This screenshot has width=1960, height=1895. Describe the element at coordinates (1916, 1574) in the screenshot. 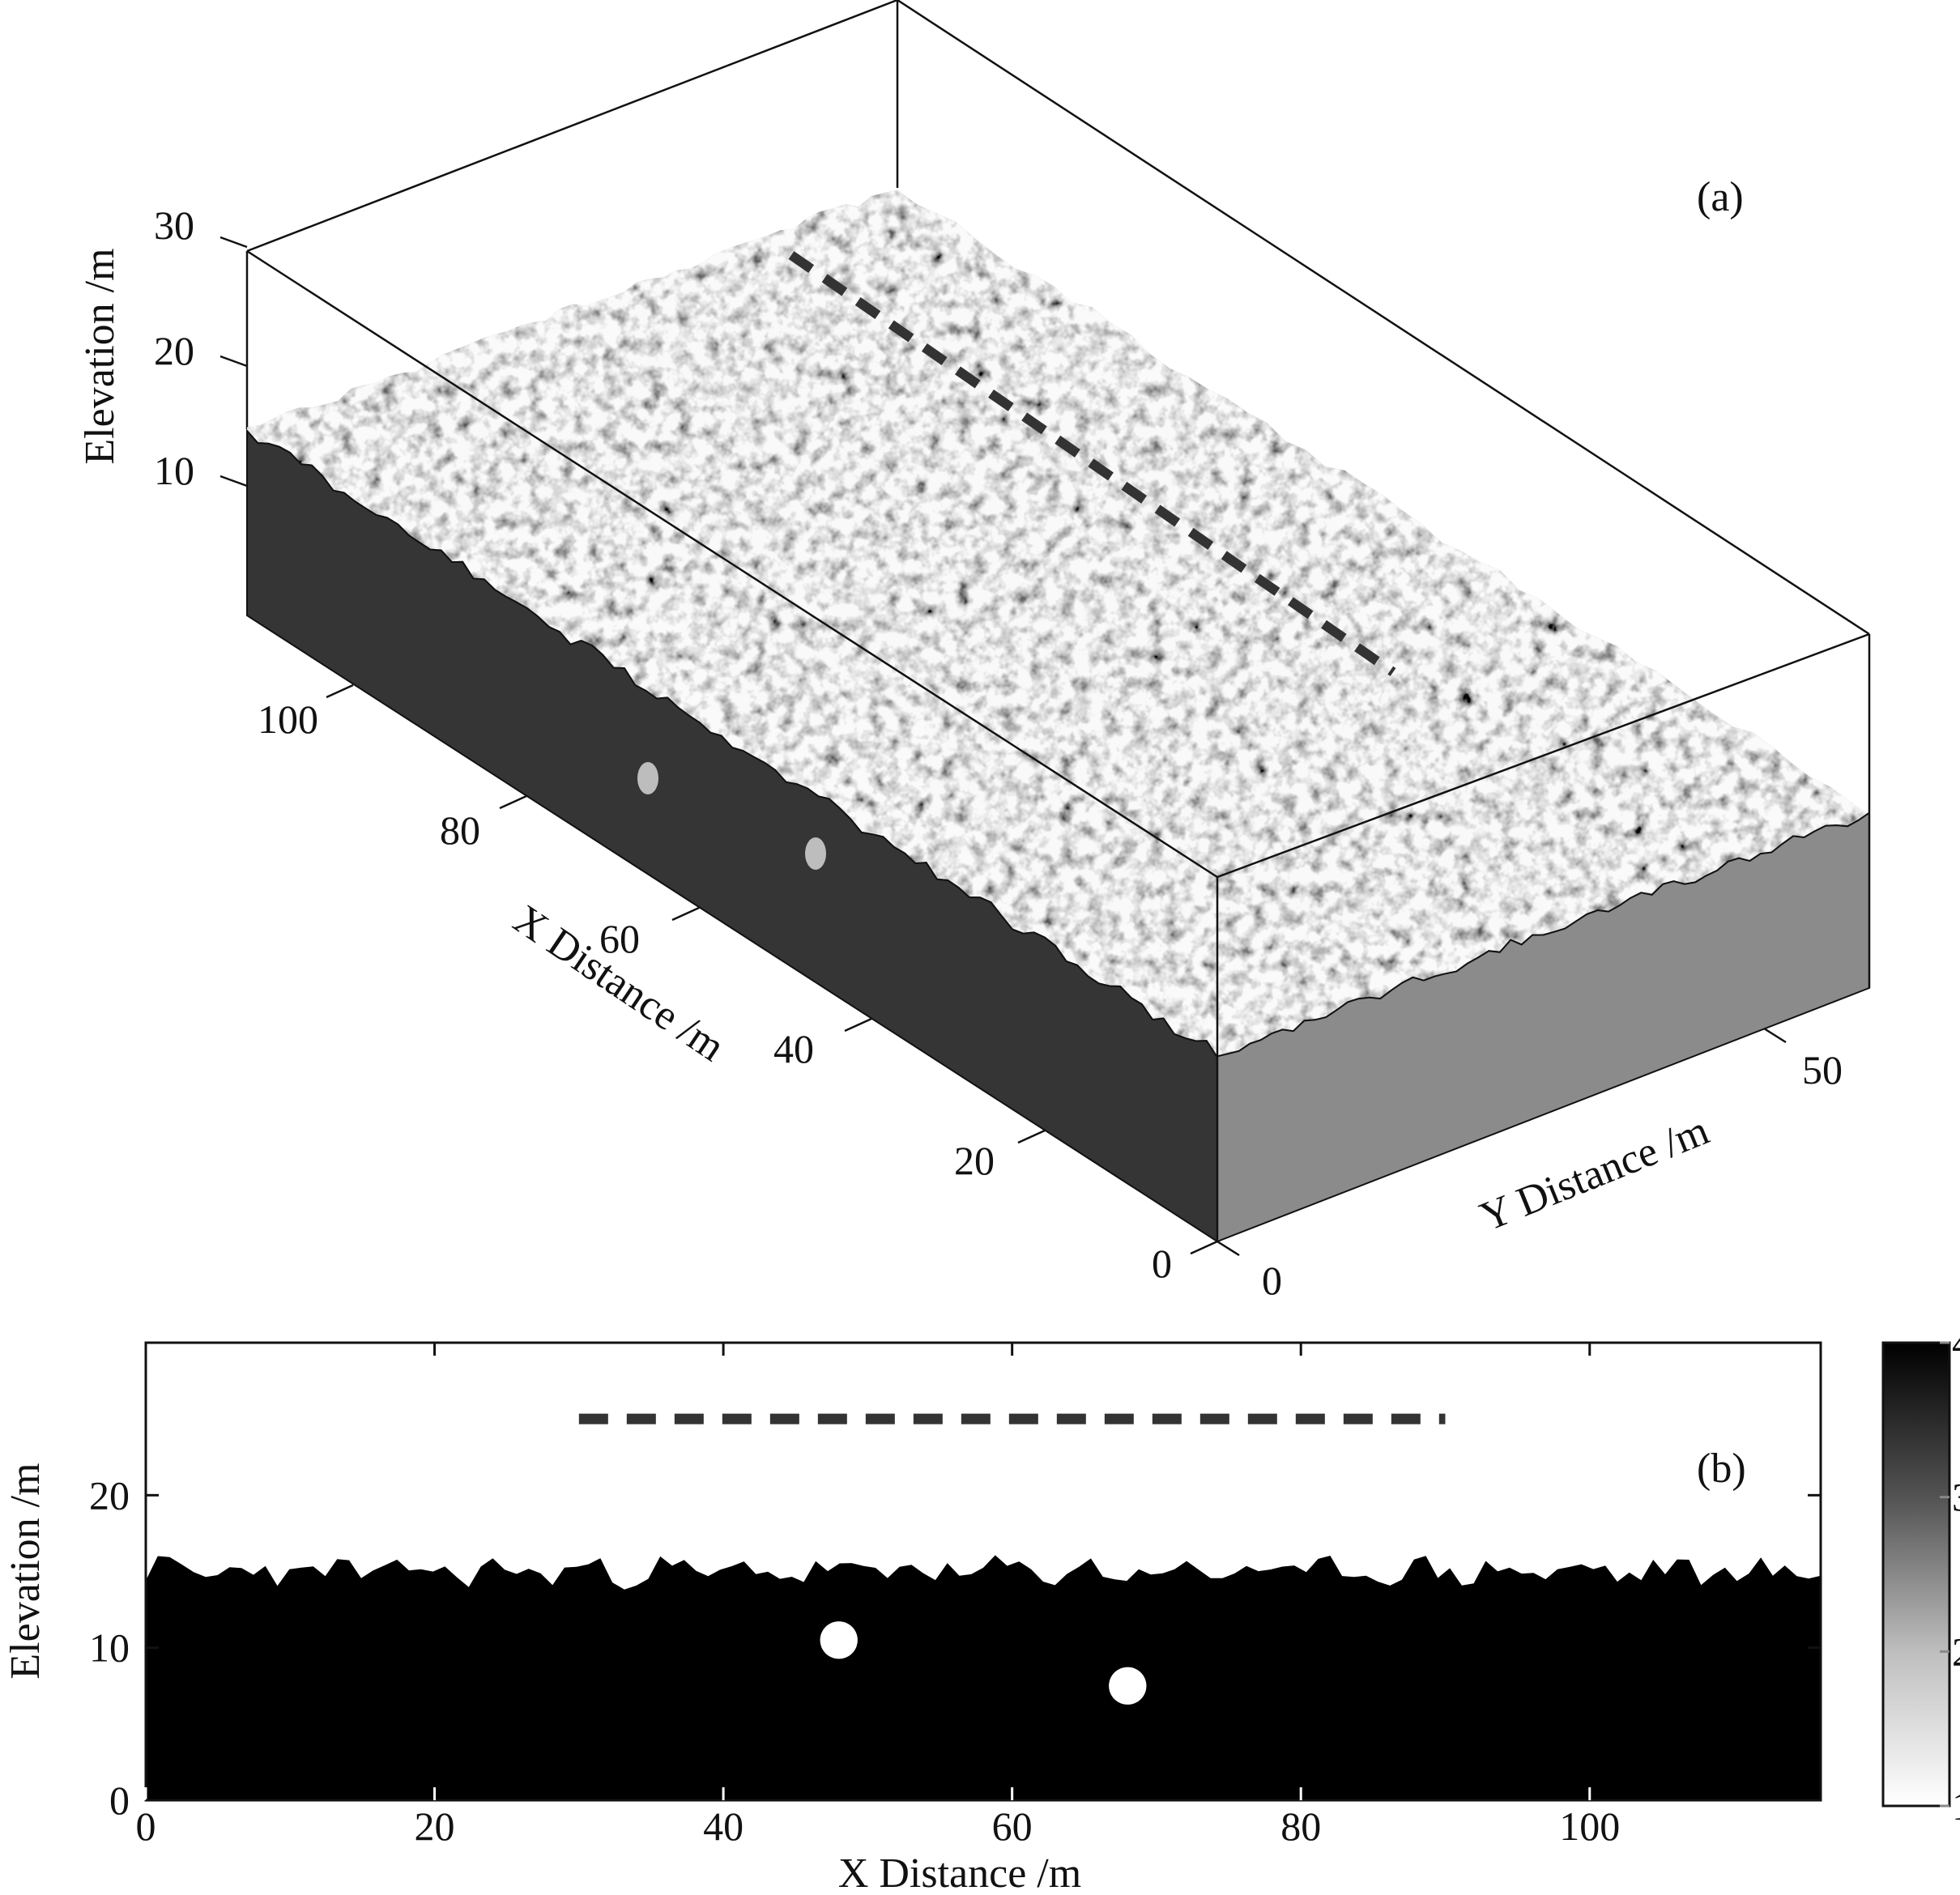

I see `colorbar` at that location.